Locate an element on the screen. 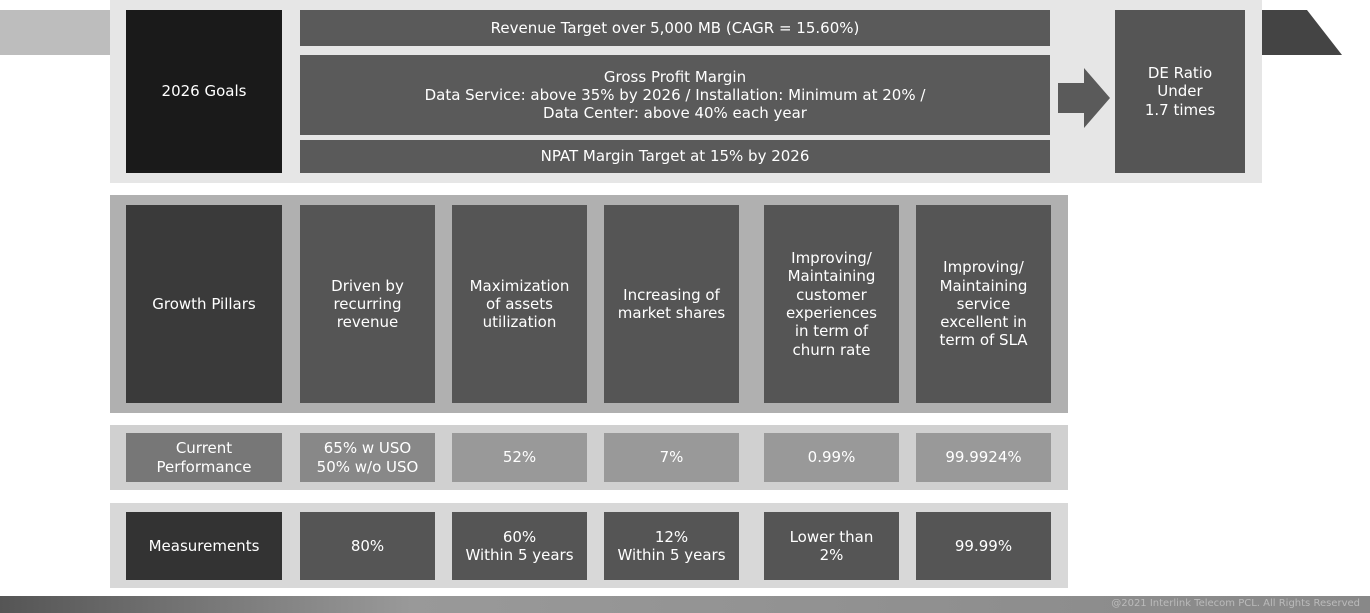 Image resolution: width=1370 pixels, height=613 pixels. pillars-label: Growth Pillars is located at coordinates (204, 304).